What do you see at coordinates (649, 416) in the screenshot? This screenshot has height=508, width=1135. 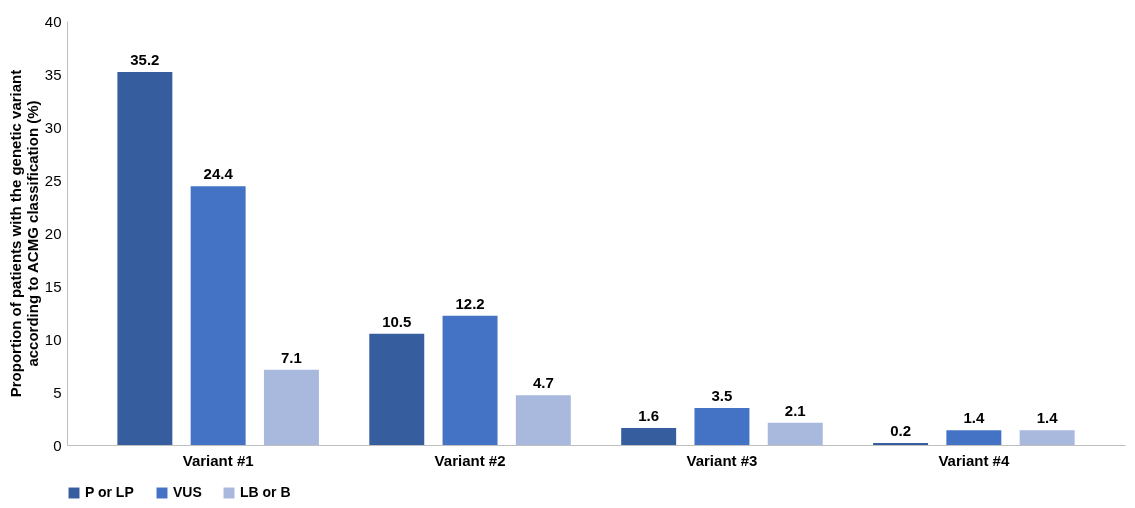 I see `data-label: 1.6` at bounding box center [649, 416].